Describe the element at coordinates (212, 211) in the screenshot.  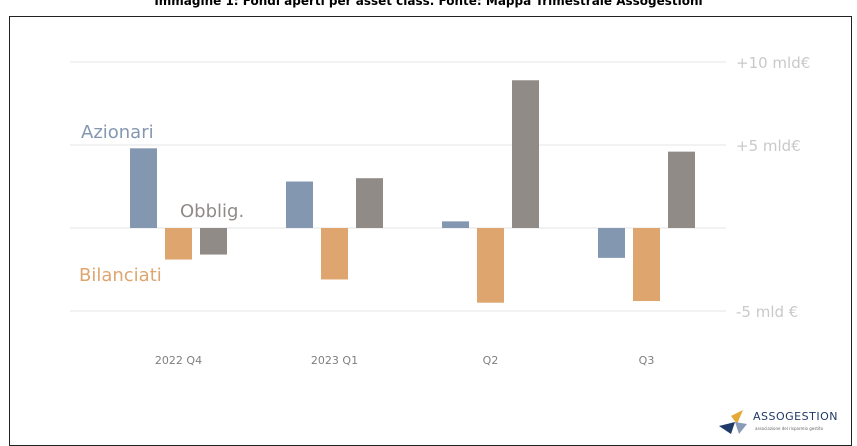
I see `series-label-obblig: Obblig.` at that location.